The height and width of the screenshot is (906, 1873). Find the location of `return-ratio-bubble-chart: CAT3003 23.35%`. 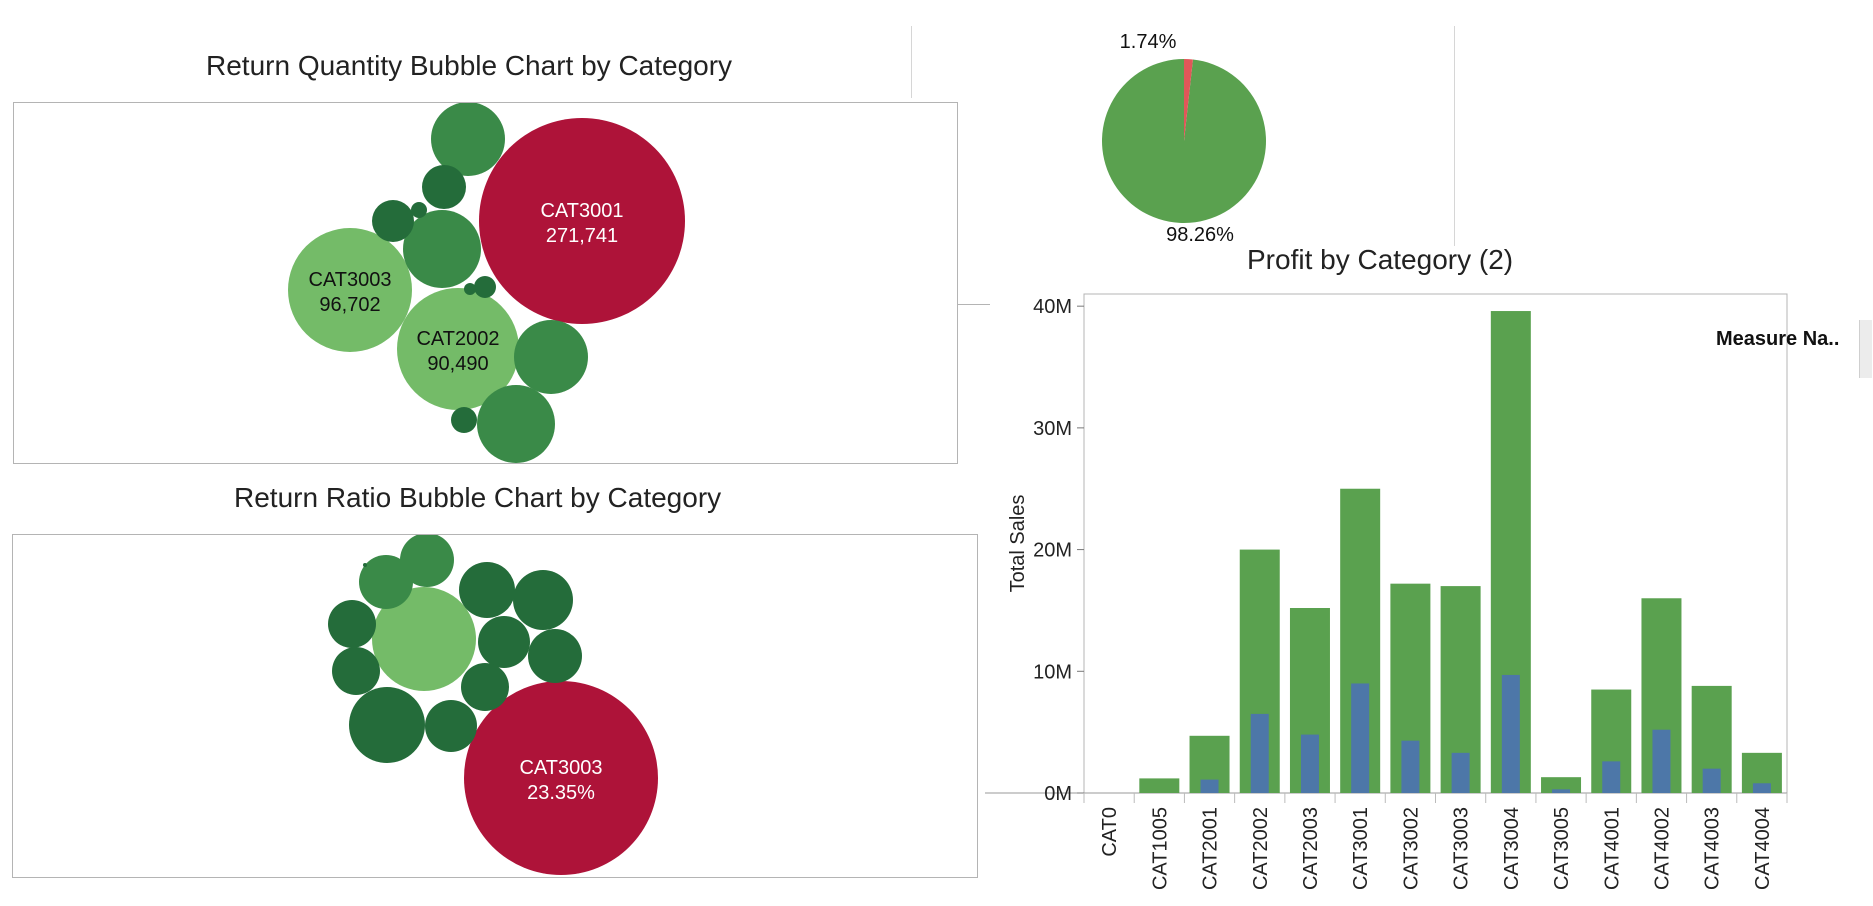

return-ratio-bubble-chart: CAT3003 23.35% is located at coordinates (493, 705).